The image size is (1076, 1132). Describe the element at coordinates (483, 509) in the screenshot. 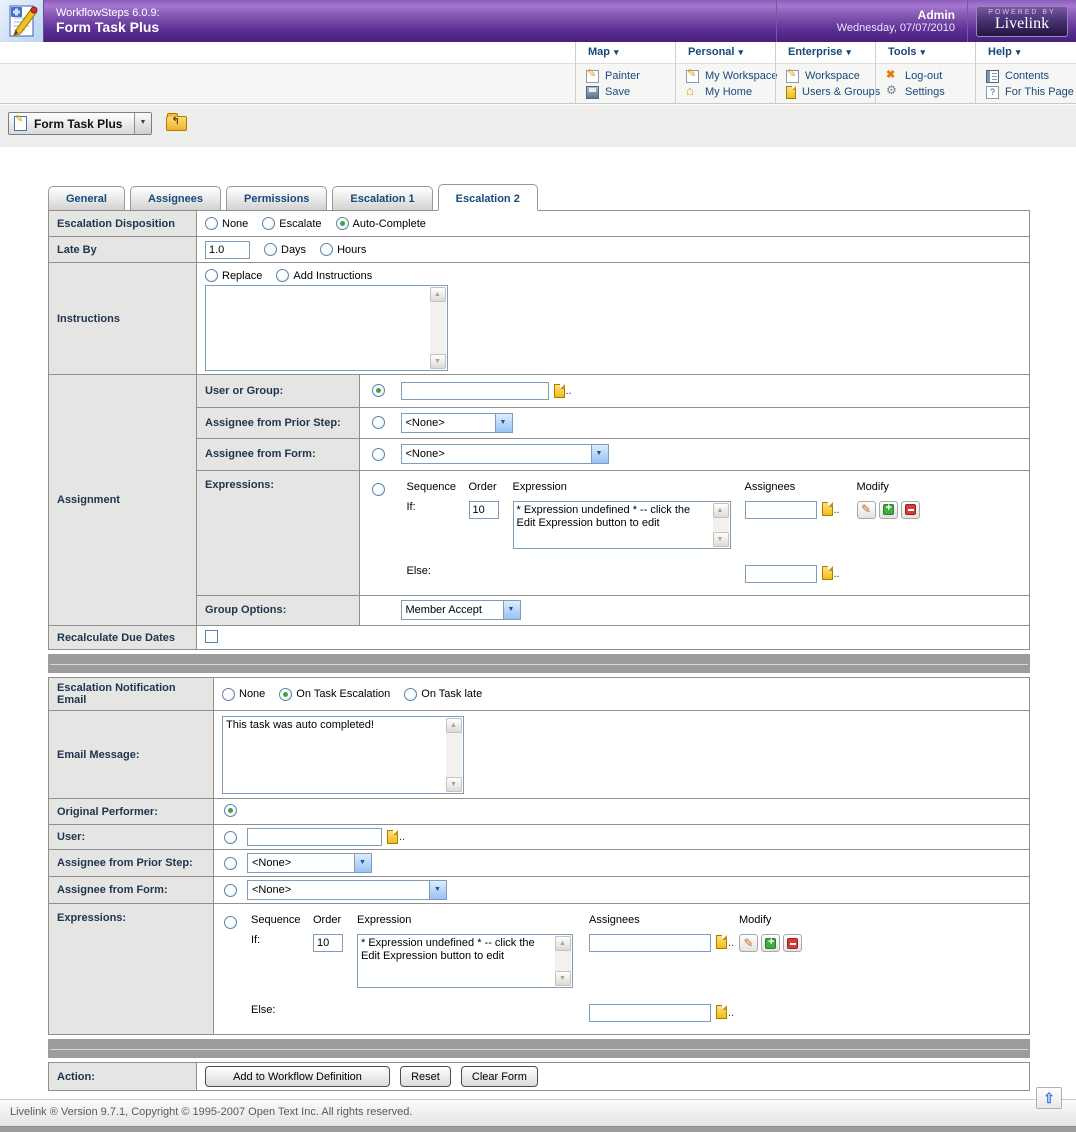

I see `expression-order-input` at that location.